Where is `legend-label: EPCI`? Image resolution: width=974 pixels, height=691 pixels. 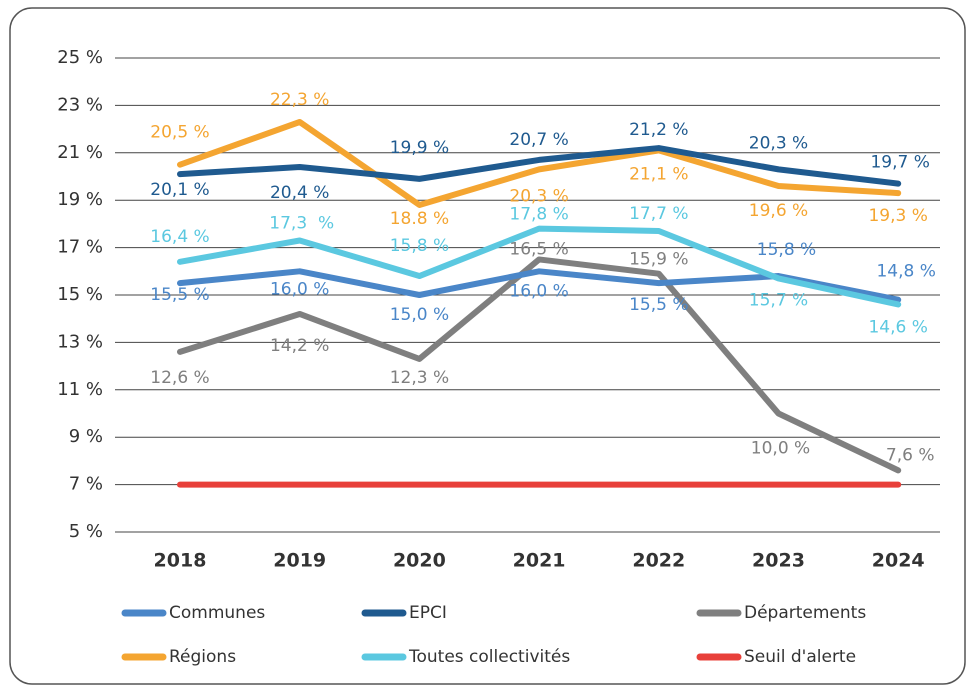 legend-label: EPCI is located at coordinates (428, 613).